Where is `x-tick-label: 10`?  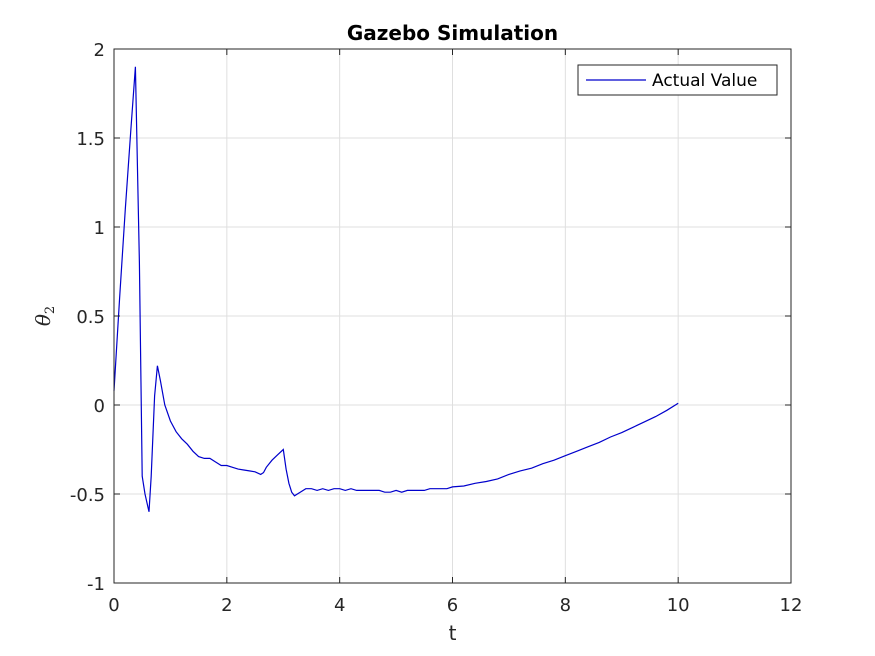
x-tick-label: 10 is located at coordinates (678, 605).